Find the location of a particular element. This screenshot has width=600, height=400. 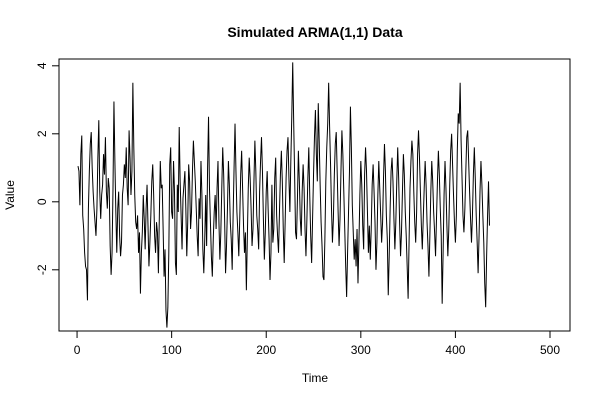

y-tick-label: 0 is located at coordinates (42, 201).